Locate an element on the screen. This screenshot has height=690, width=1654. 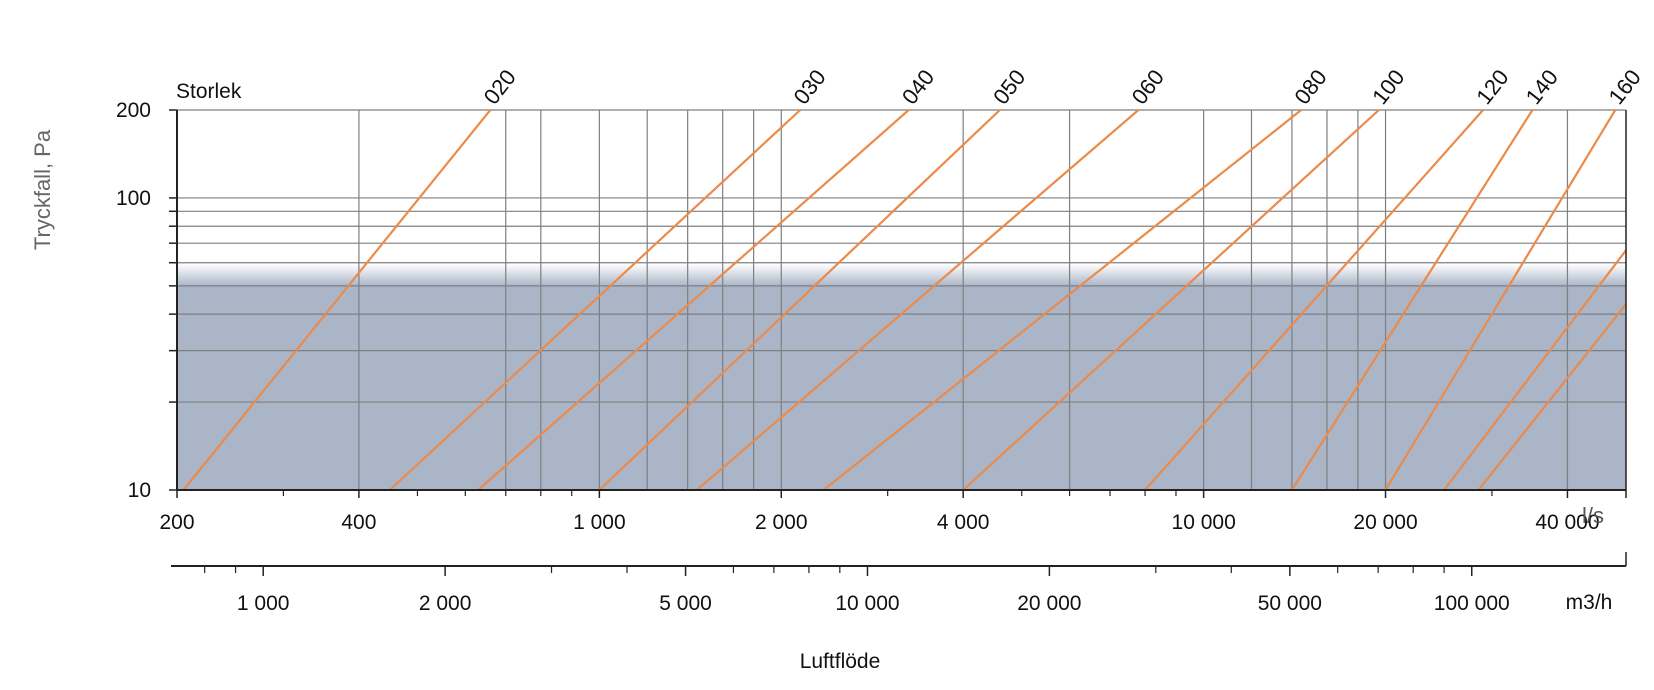
series-label-040: 040 is located at coordinates (918, 87).